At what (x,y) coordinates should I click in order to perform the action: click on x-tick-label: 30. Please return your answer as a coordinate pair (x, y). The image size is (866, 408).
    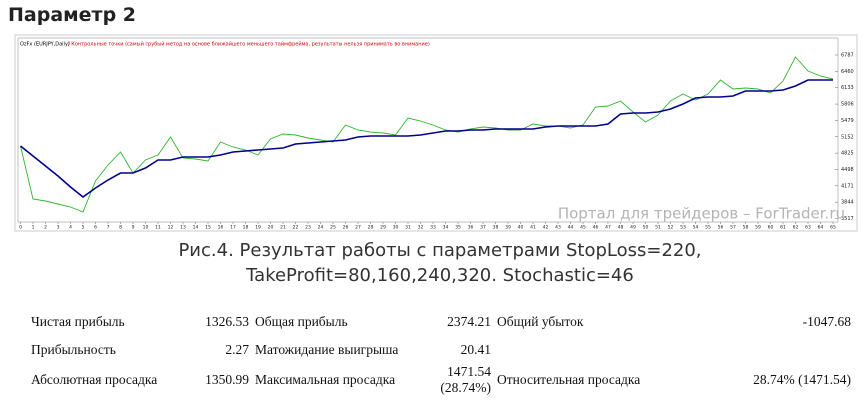
    Looking at the image, I should click on (396, 228).